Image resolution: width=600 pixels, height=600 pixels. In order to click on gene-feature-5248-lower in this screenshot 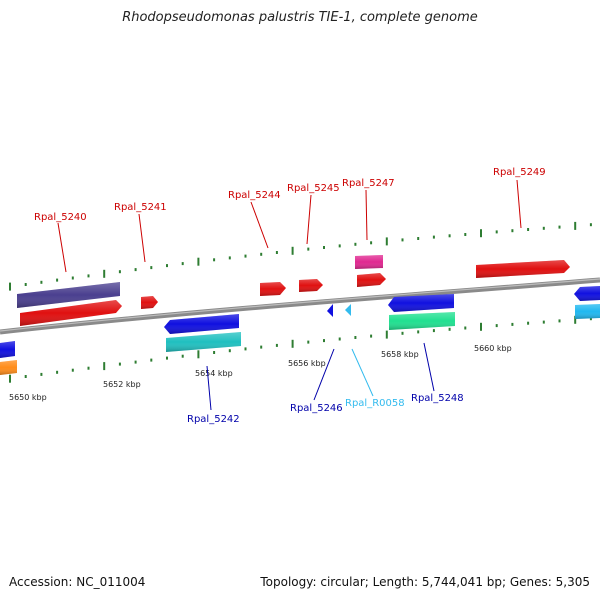, I will do `click(422, 321)`.